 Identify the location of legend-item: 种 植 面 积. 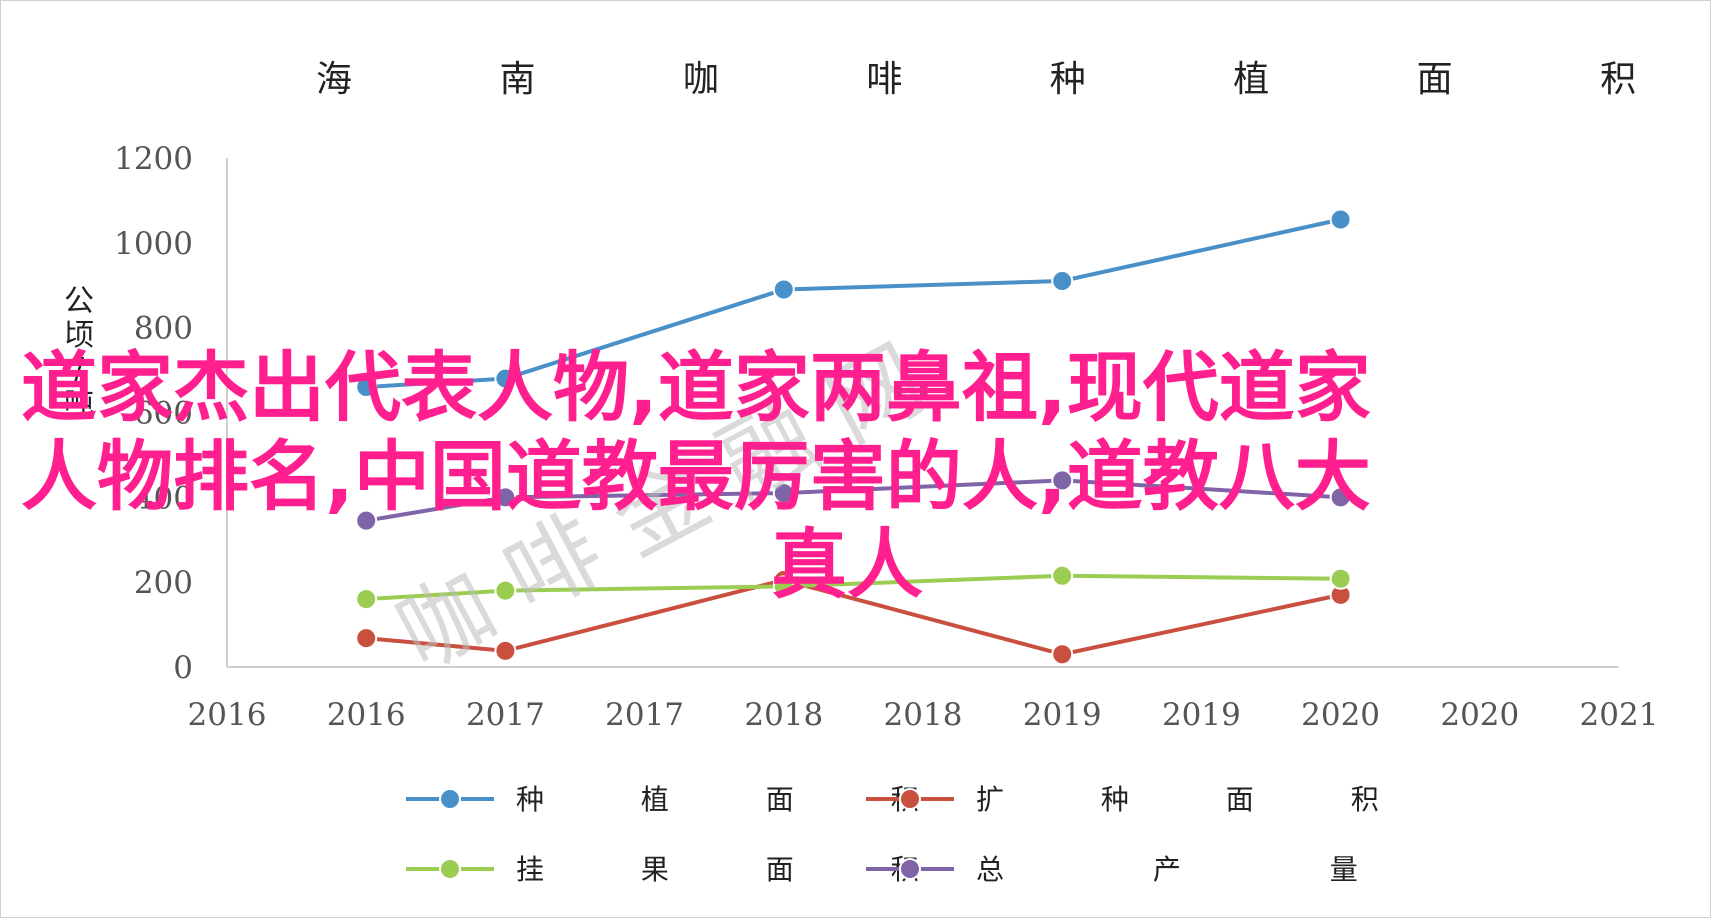
(684, 799).